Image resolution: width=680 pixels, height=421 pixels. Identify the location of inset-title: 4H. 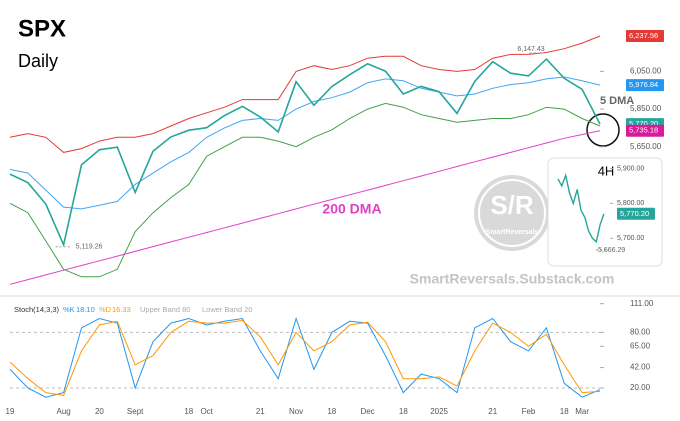
(606, 170).